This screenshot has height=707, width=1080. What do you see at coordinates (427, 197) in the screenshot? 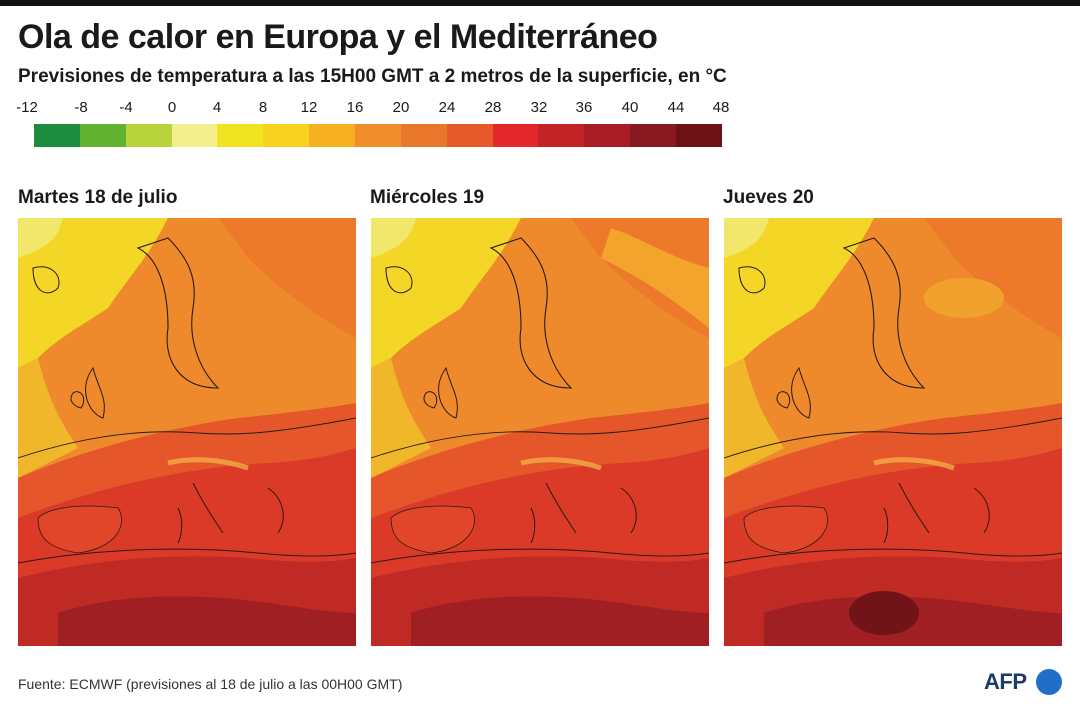
I see `panel-label-wednesday: Miércoles 19` at bounding box center [427, 197].